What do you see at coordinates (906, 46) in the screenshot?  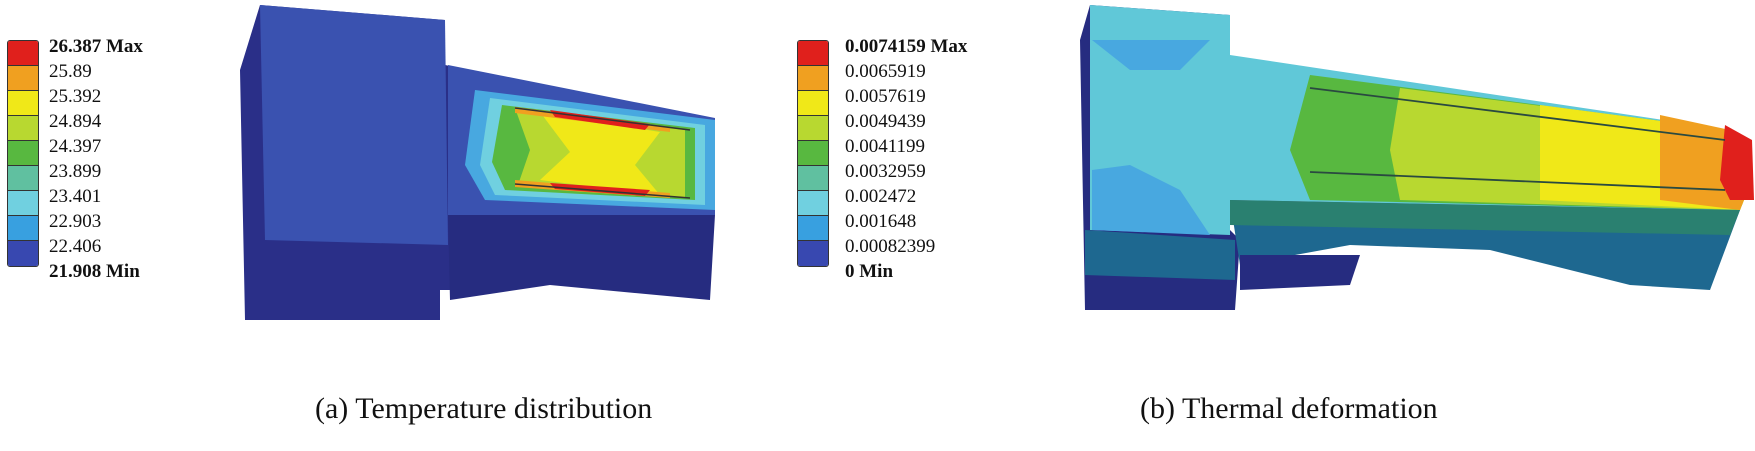 I see `legend-max-label: 0.0074159 Max` at bounding box center [906, 46].